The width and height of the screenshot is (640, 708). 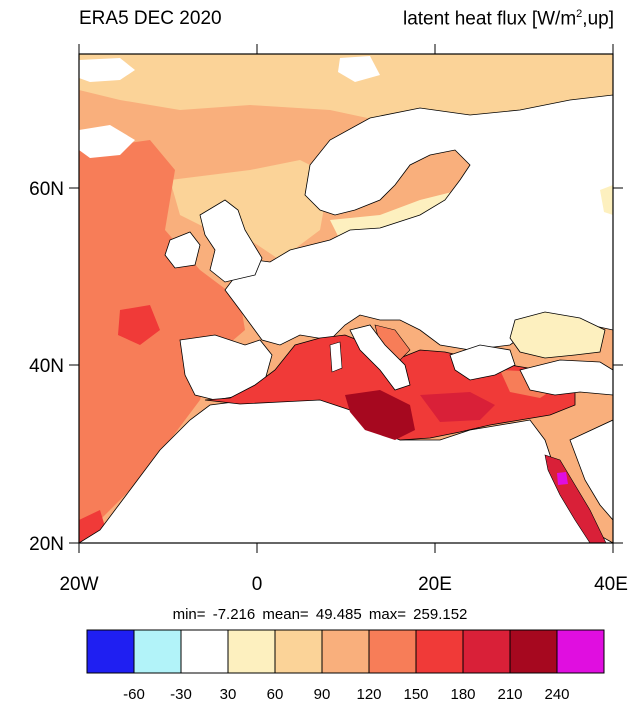 What do you see at coordinates (462, 694) in the screenshot?
I see `colorbar-label: 180` at bounding box center [462, 694].